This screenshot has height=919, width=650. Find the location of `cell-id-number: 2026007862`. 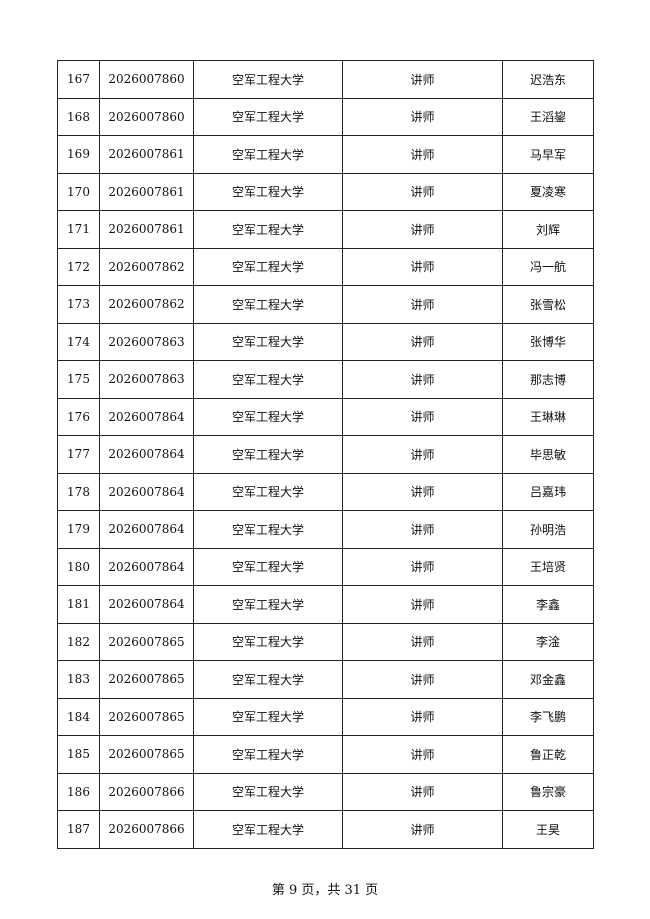

cell-id-number: 2026007862 is located at coordinates (146, 304).